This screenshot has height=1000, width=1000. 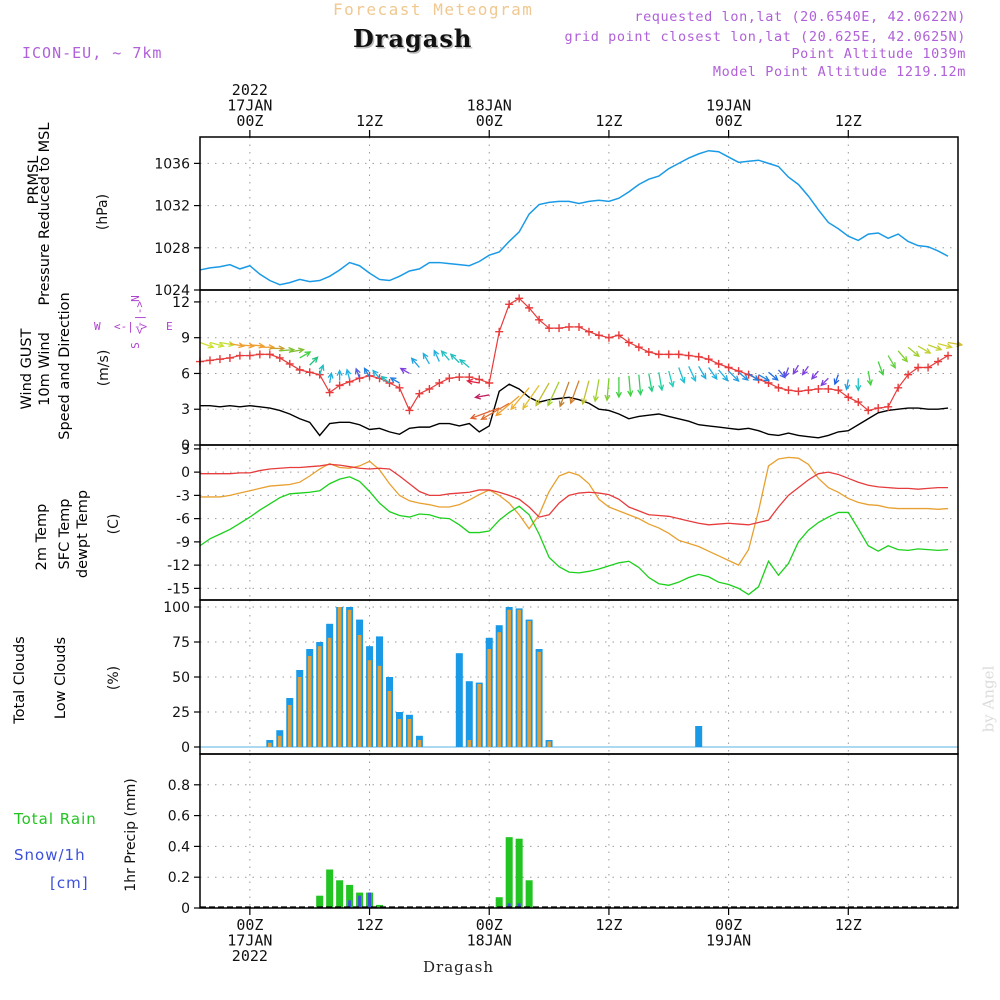 I want to click on temp-2m-line, so click(x=574, y=494).